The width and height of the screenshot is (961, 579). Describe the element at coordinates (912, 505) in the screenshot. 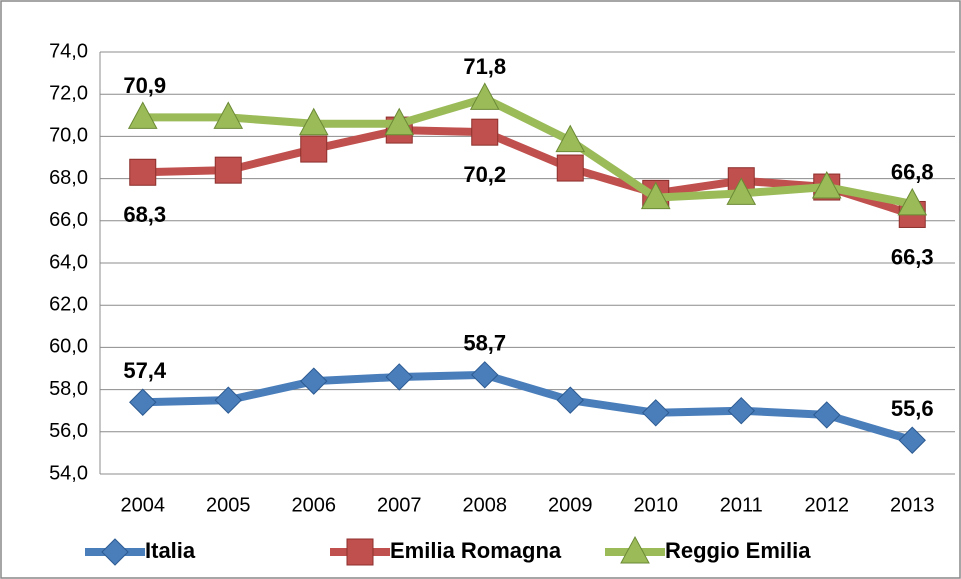

I see `x-tick-label: 2013` at that location.